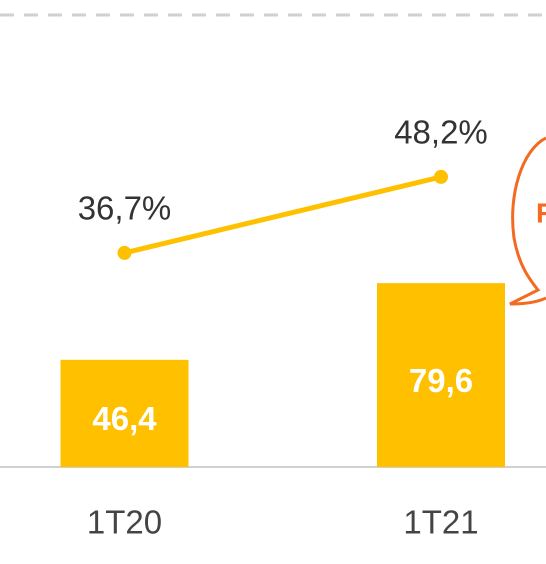 The image size is (546, 564). Describe the element at coordinates (441, 132) in the screenshot. I see `line-value-label: 48,2%` at that location.